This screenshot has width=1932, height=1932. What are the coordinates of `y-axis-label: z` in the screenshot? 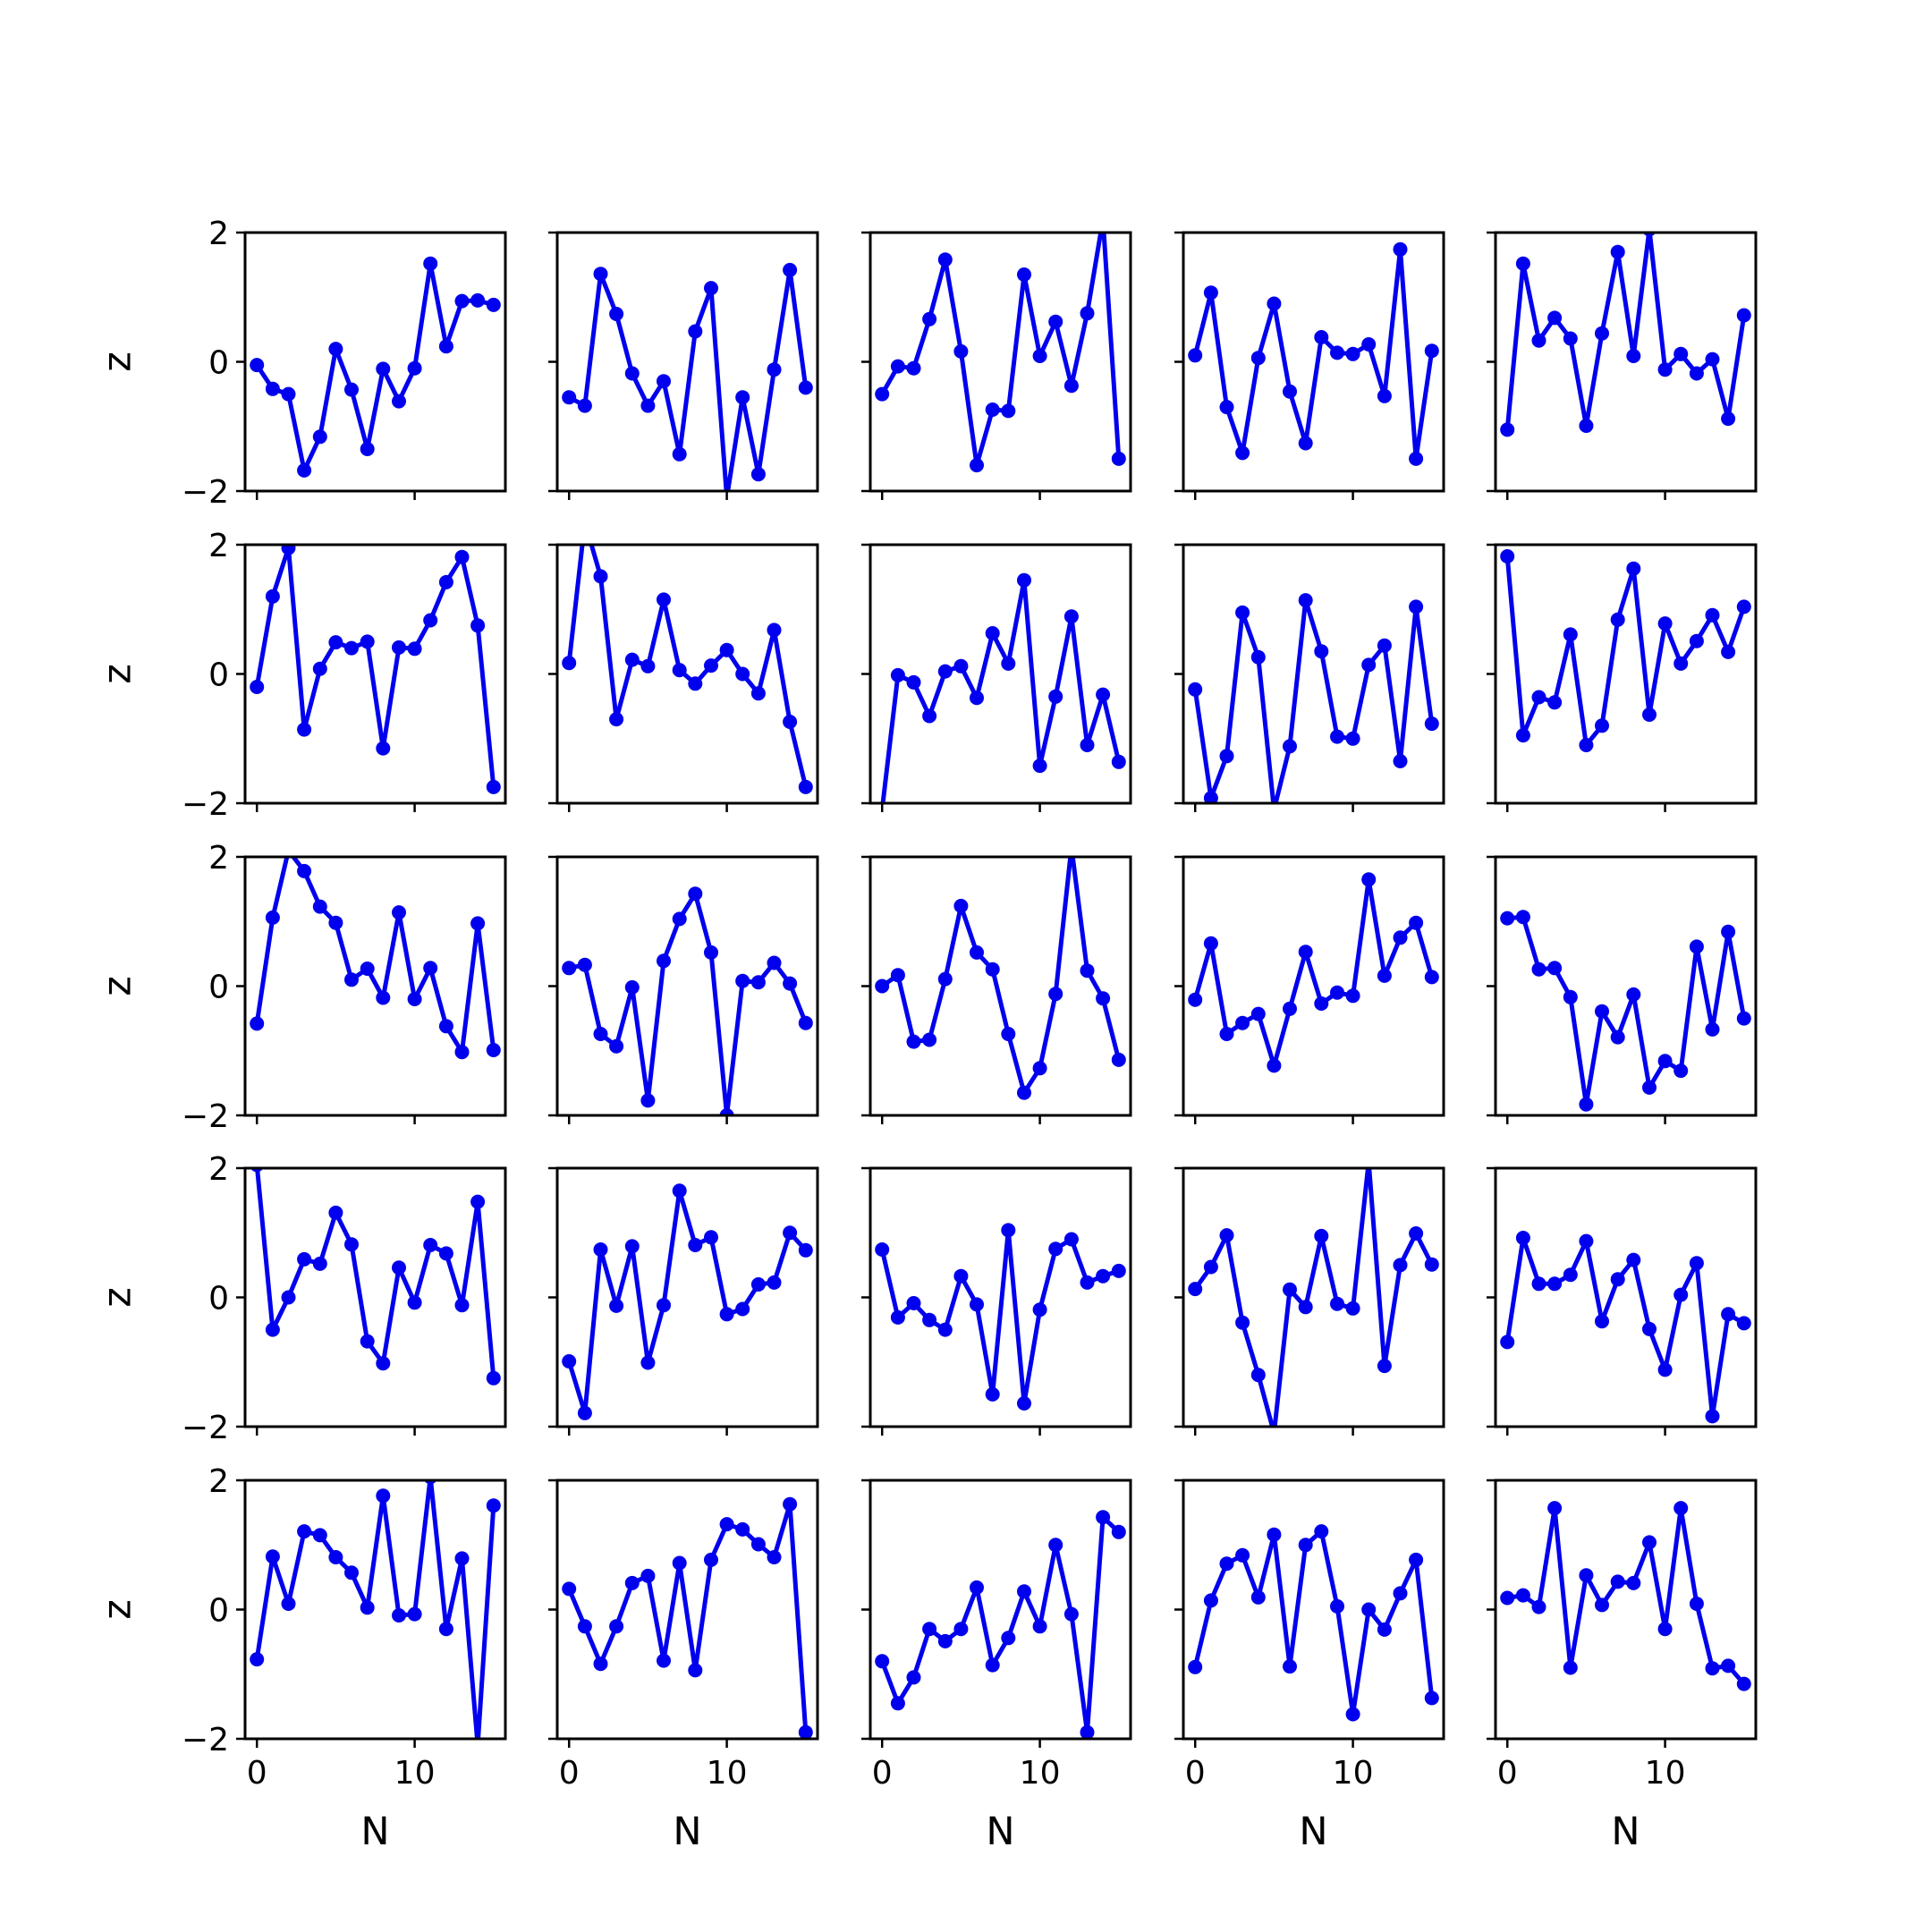 It's located at (118, 362).